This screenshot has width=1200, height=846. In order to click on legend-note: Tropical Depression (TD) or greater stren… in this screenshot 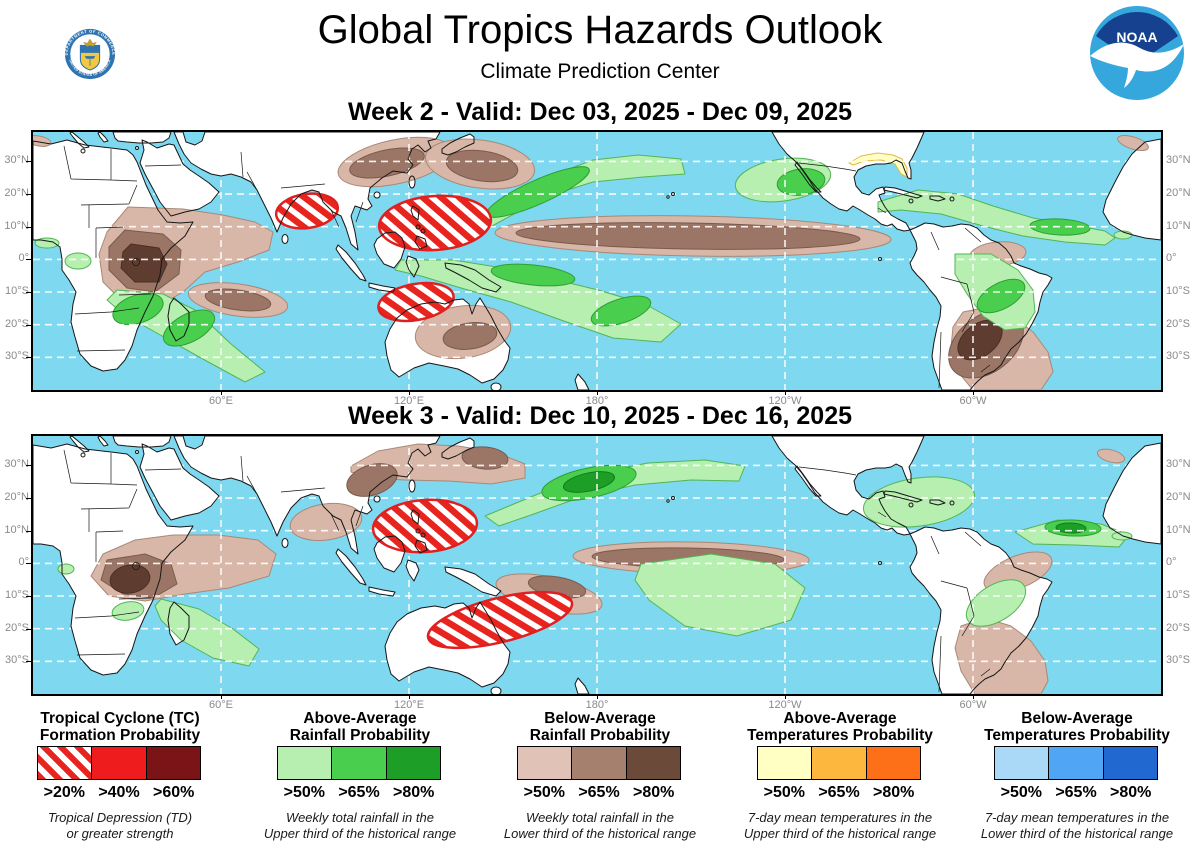, I will do `click(120, 826)`.